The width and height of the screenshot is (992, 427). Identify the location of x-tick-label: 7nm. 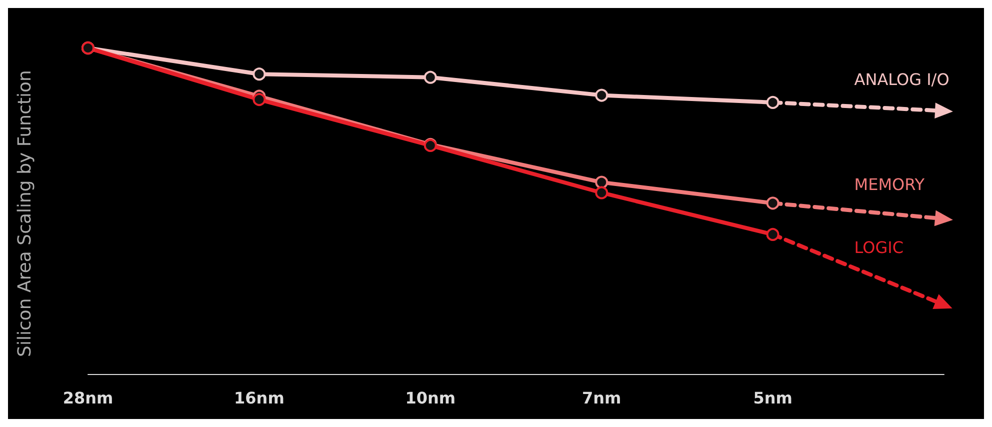
(602, 398).